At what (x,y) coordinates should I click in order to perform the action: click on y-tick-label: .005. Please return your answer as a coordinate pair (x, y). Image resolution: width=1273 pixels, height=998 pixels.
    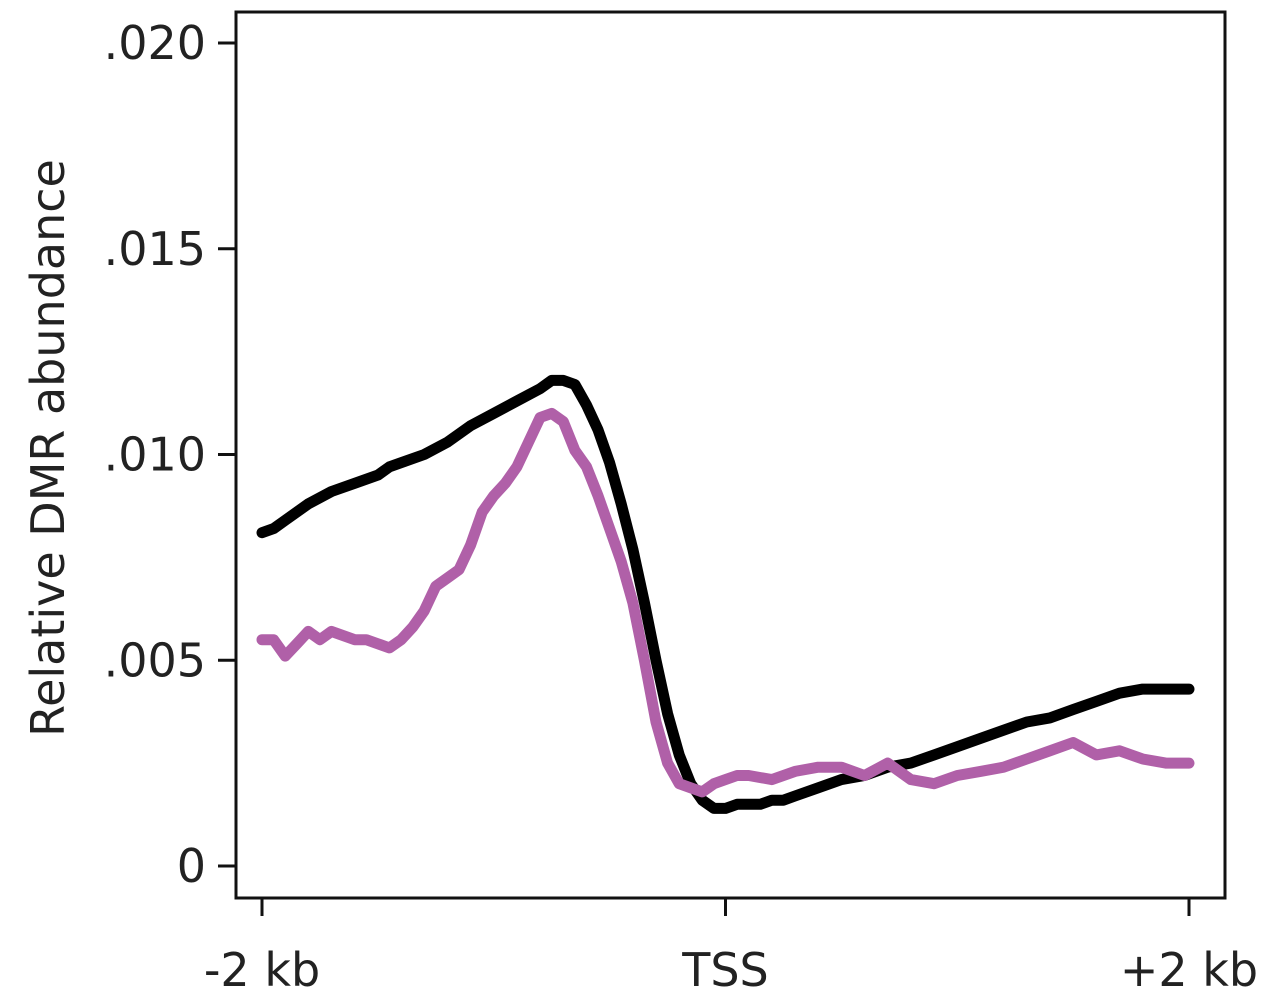
    Looking at the image, I should click on (155, 660).